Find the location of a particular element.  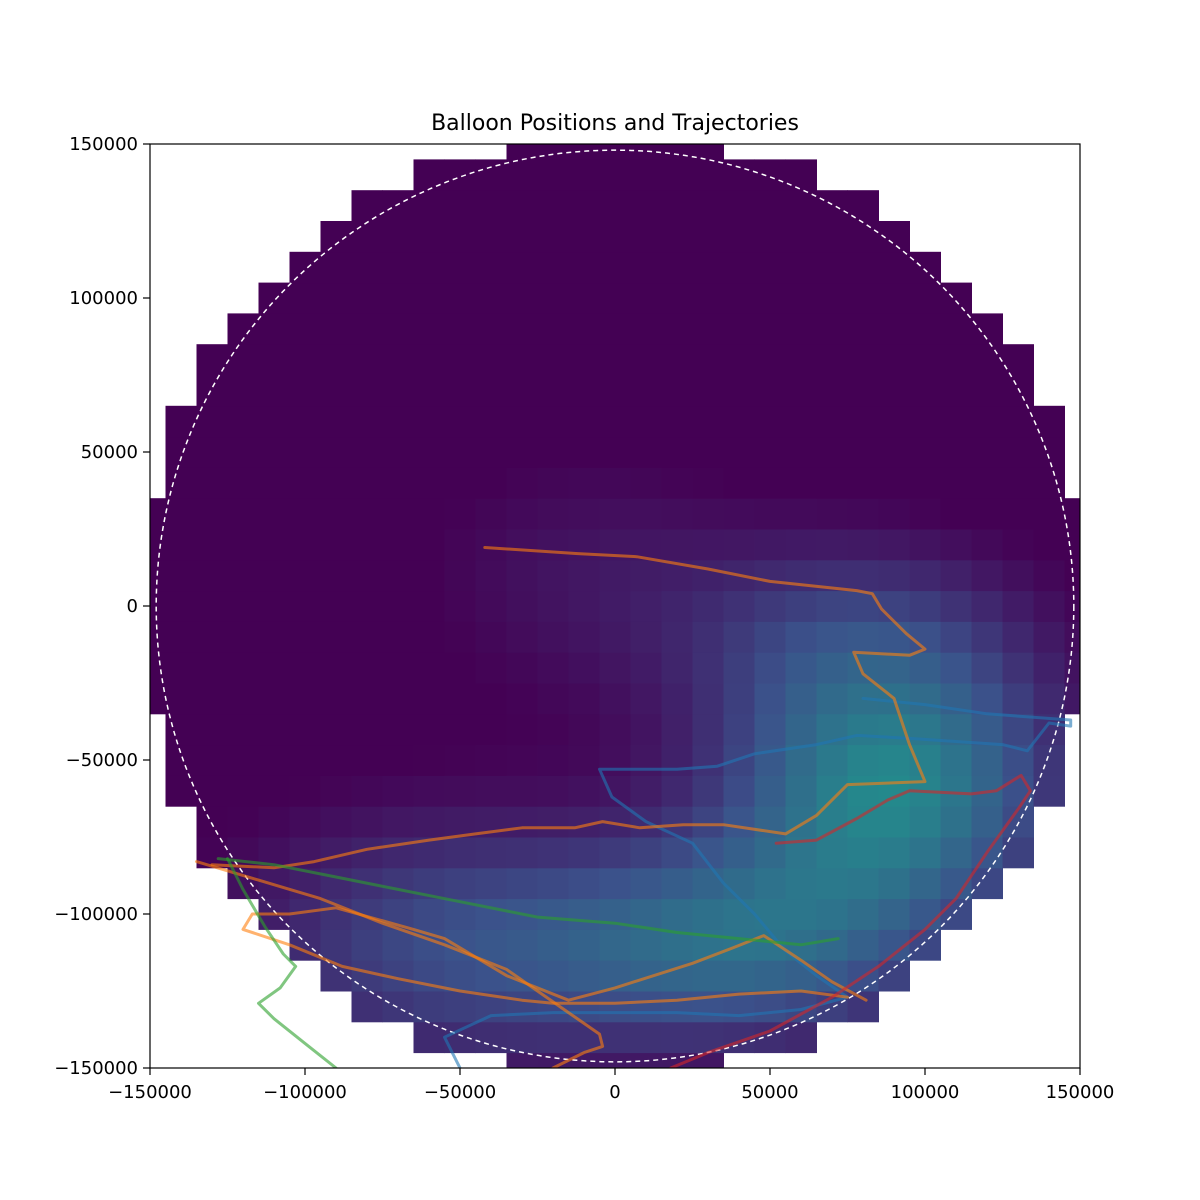

x-tick-label: 50000 is located at coordinates (769, 1092).